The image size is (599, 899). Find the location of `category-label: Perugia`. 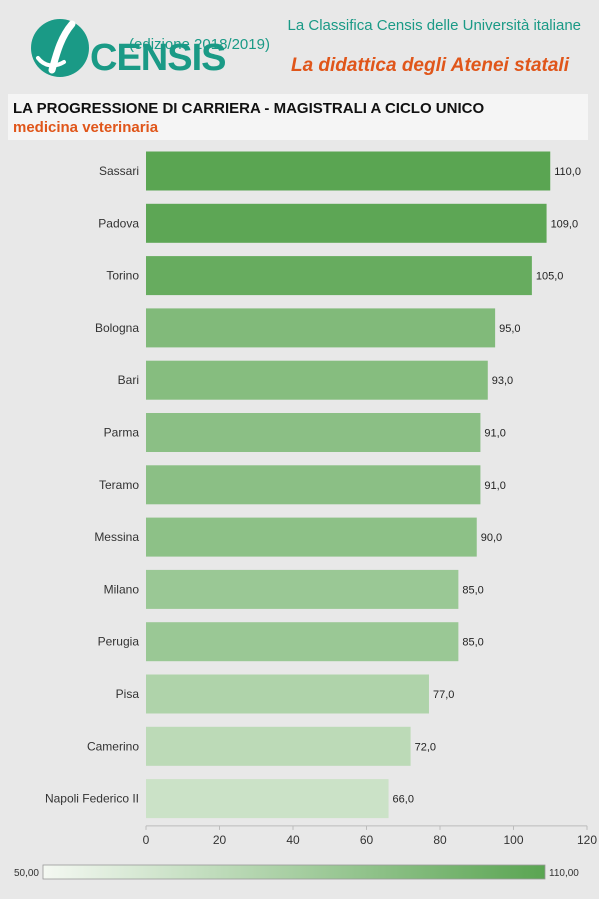

category-label: Perugia is located at coordinates (119, 642).